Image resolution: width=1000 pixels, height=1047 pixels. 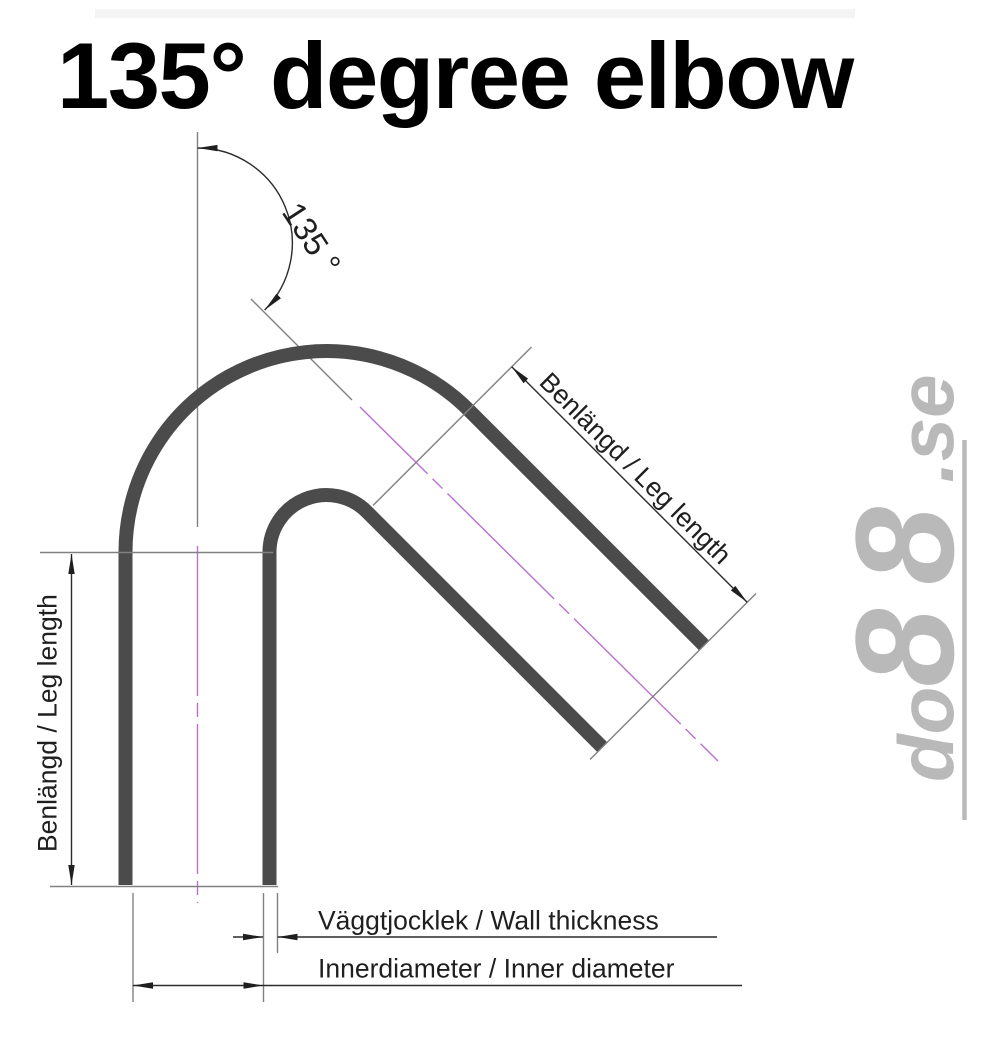 What do you see at coordinates (48, 723) in the screenshot?
I see `leg-length-label-vertical: Benlängd / Leg length` at bounding box center [48, 723].